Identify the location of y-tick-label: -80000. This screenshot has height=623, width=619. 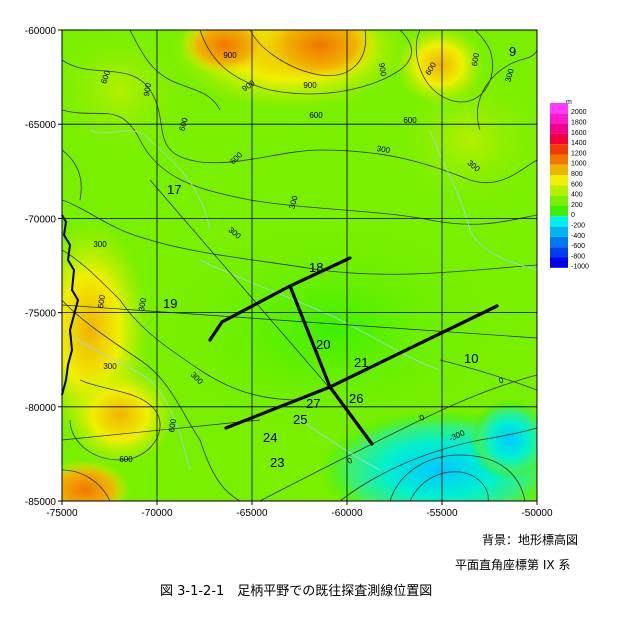
(41, 408).